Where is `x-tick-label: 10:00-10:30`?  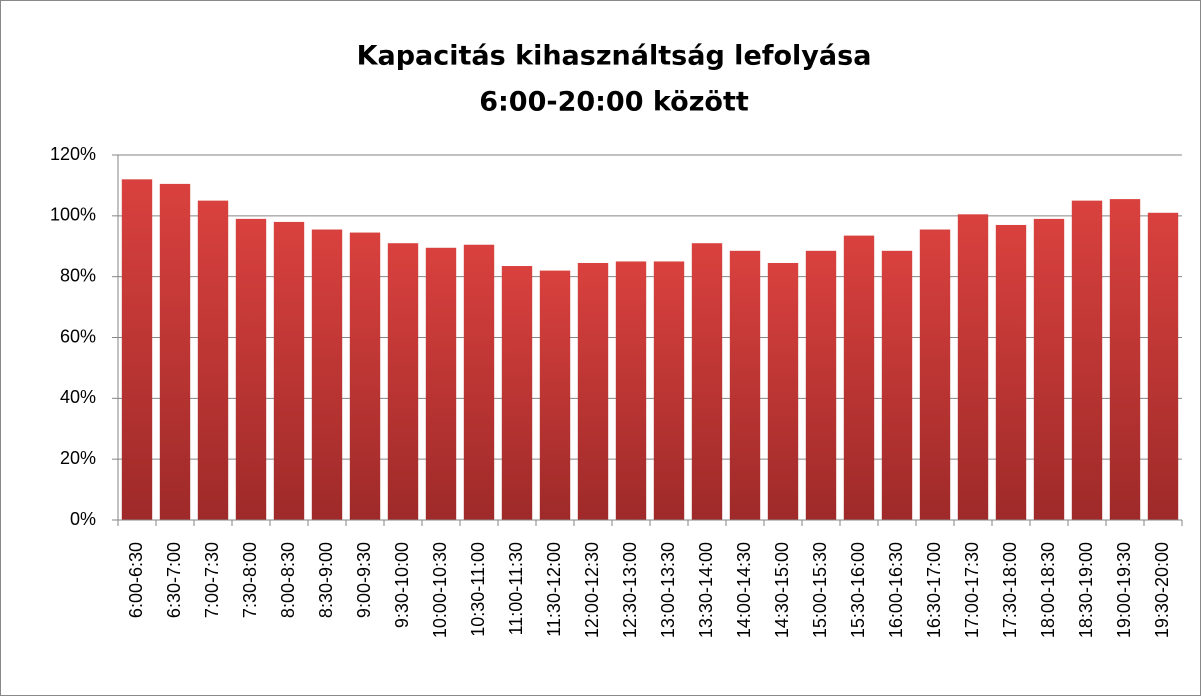 x-tick-label: 10:00-10:30 is located at coordinates (440, 590).